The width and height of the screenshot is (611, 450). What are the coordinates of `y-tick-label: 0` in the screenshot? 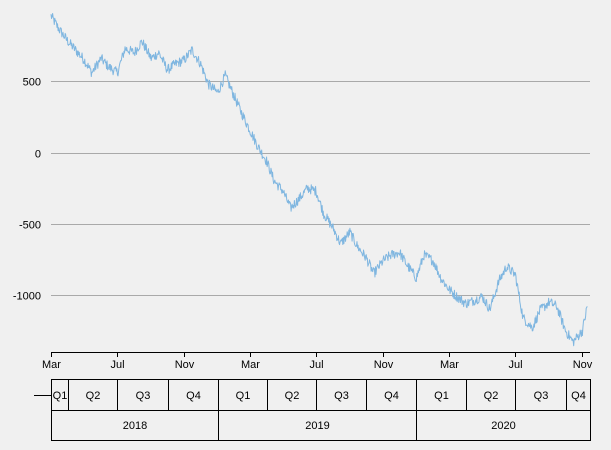 It's located at (38, 155).